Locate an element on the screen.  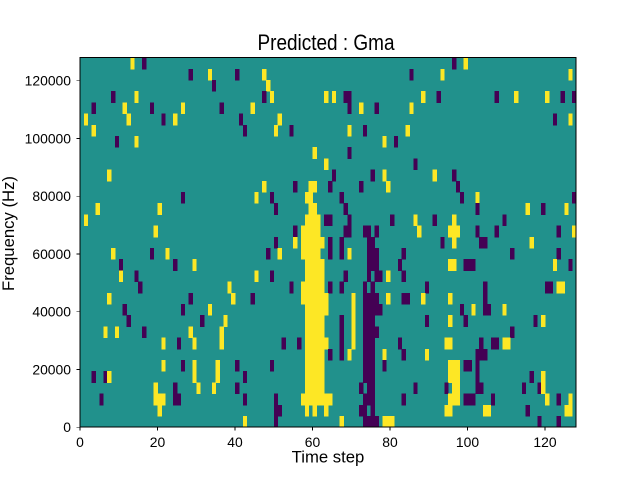
svg-text: Frequency (Hz) is located at coordinates (9, 233).